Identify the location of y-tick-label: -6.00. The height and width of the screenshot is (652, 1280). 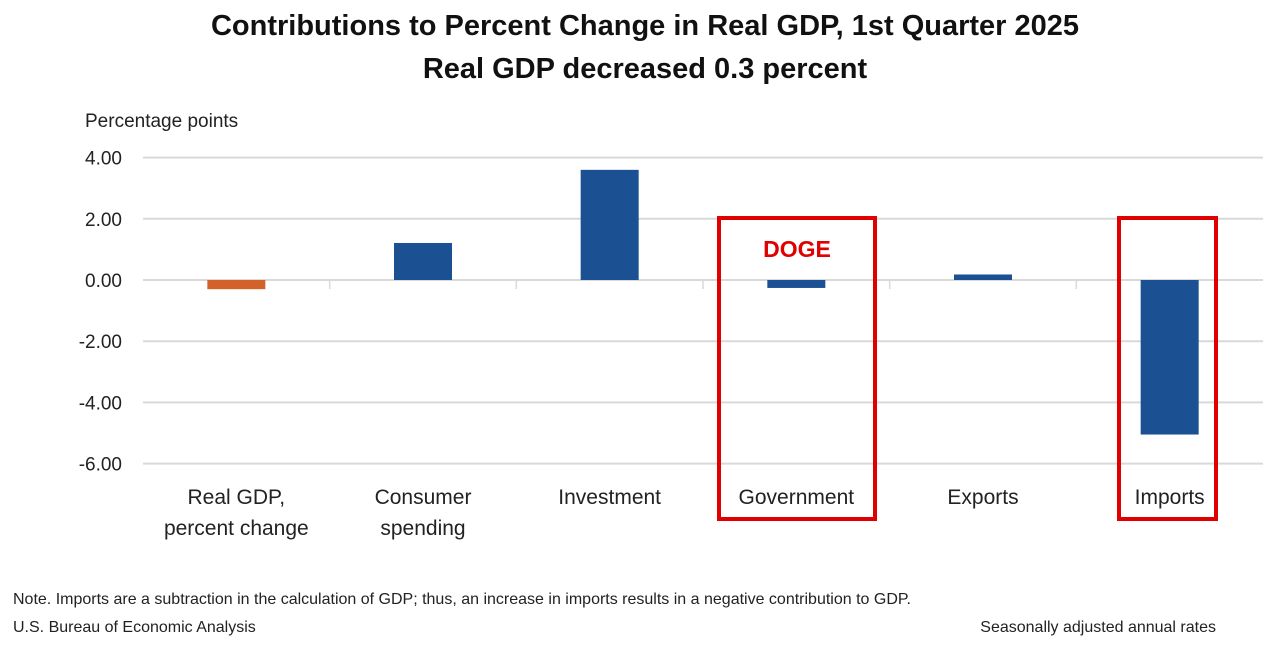
(100, 465).